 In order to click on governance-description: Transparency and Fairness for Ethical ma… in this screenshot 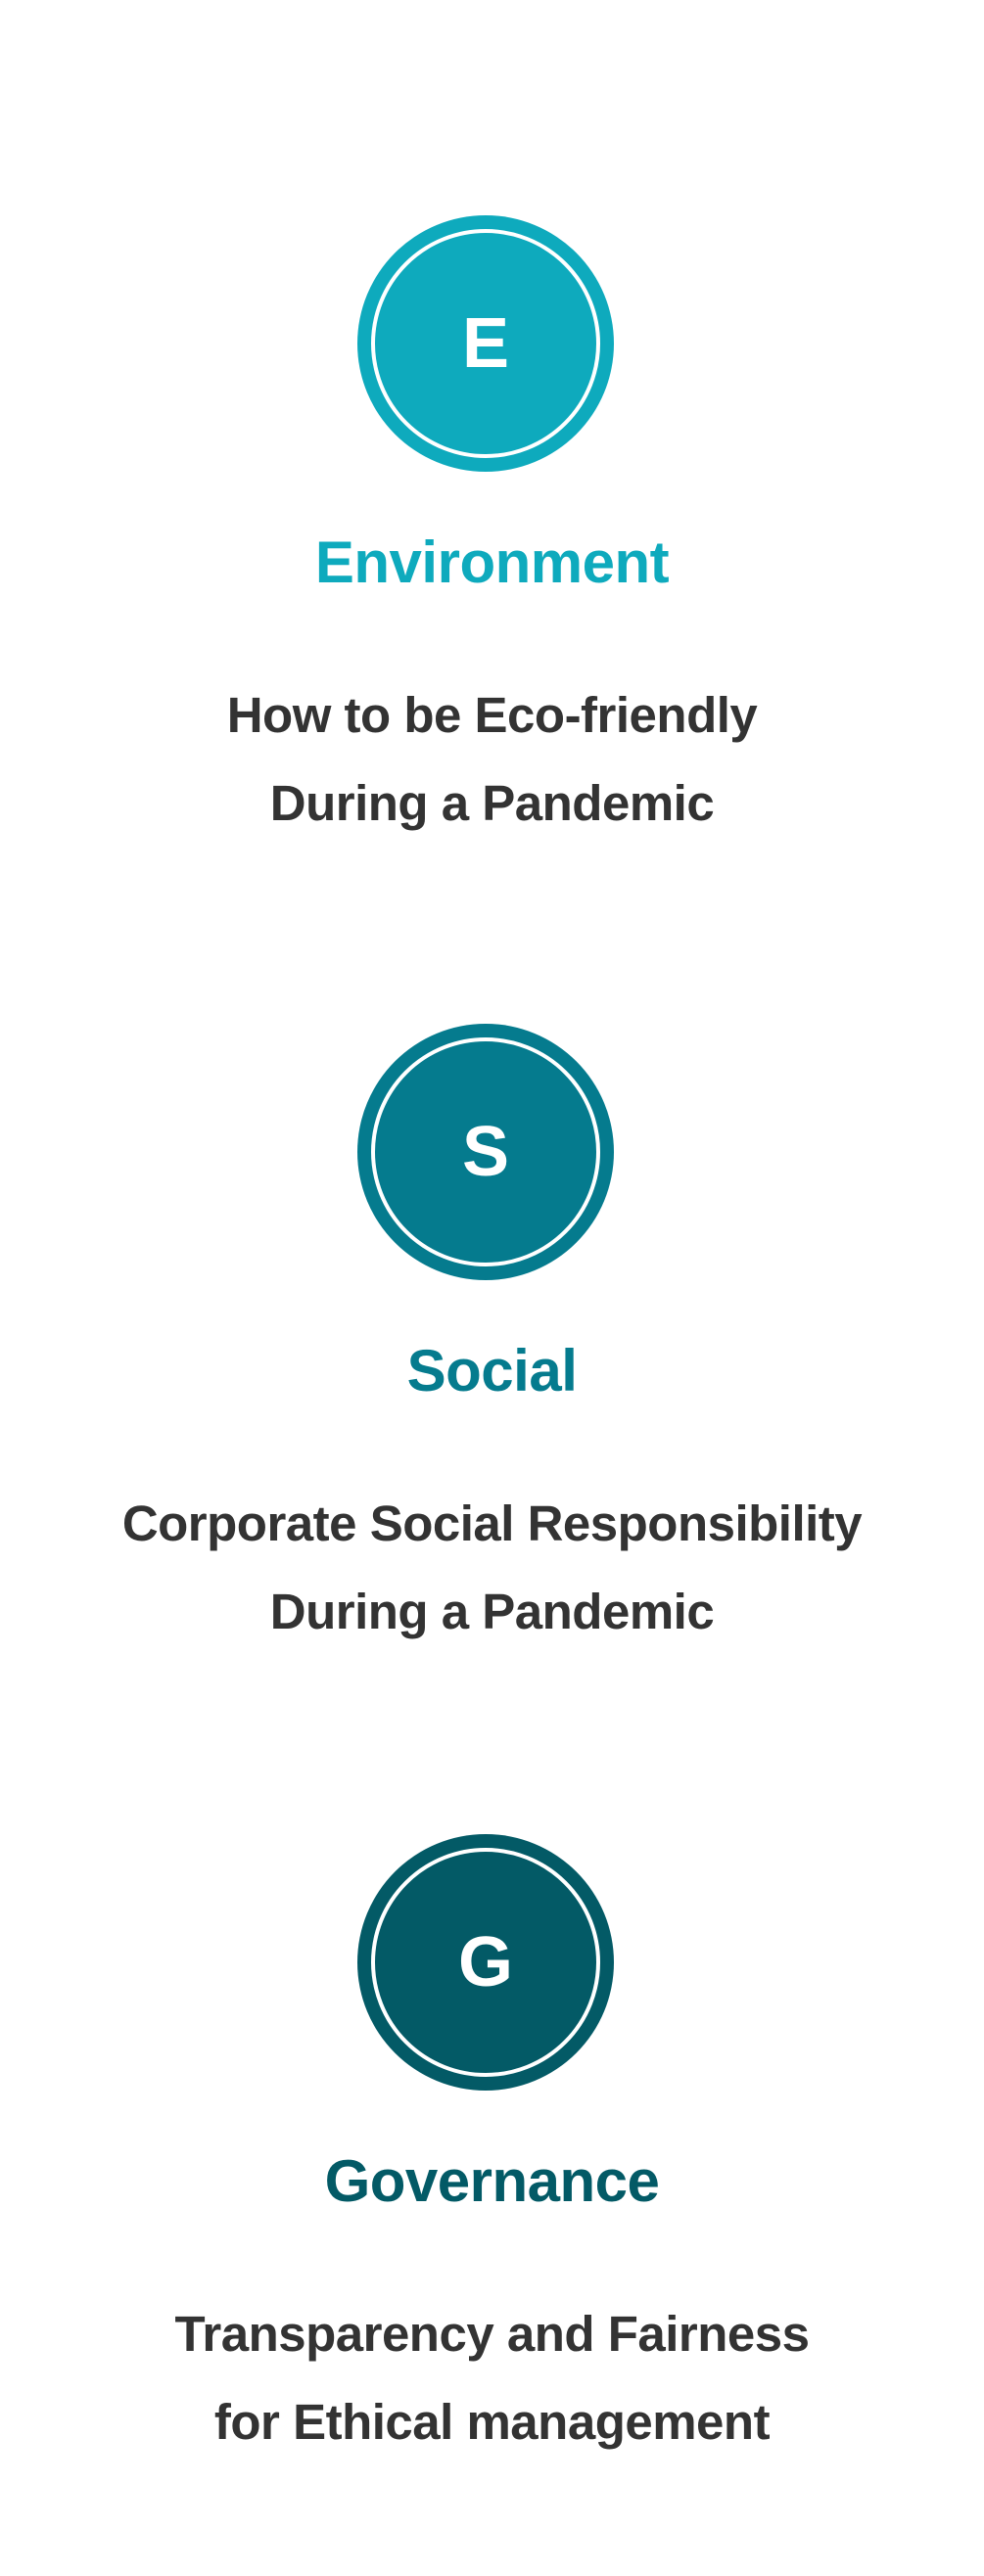, I will do `click(492, 2378)`.